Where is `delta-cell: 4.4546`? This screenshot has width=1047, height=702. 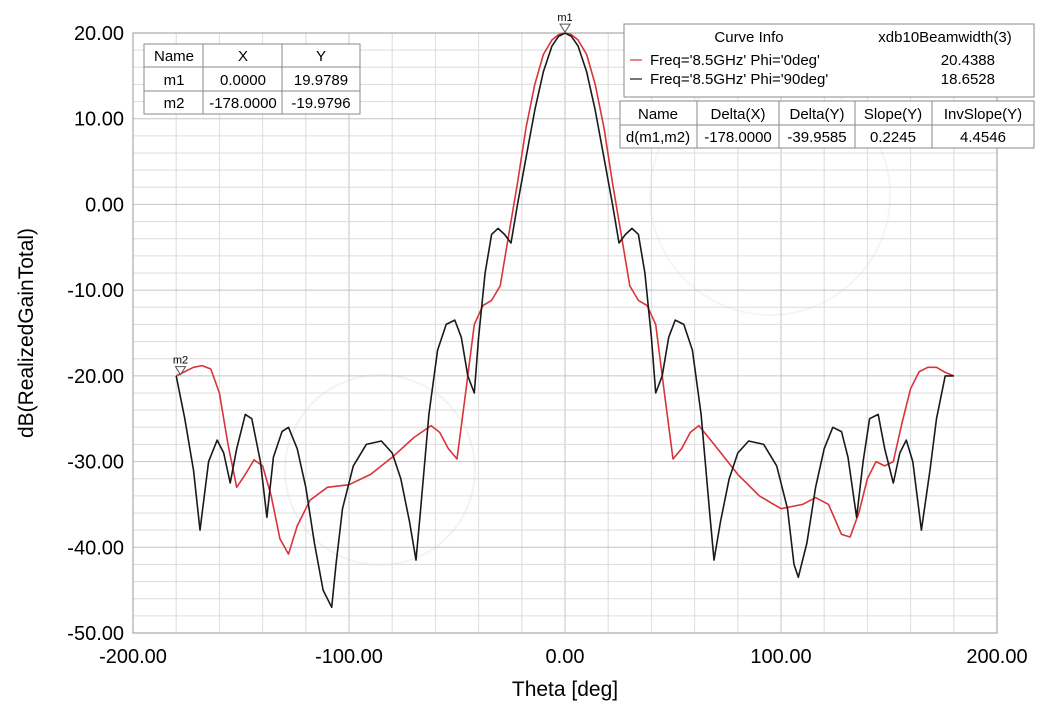 delta-cell: 4.4546 is located at coordinates (983, 137).